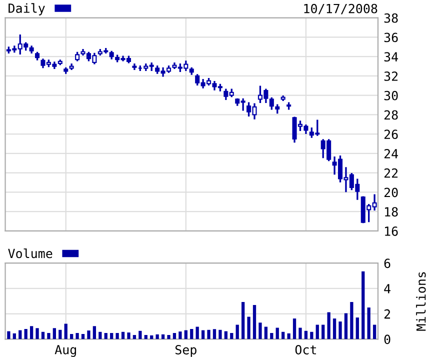 This screenshot has width=439, height=357. I want to click on text: 10/17/2008, so click(341, 9).